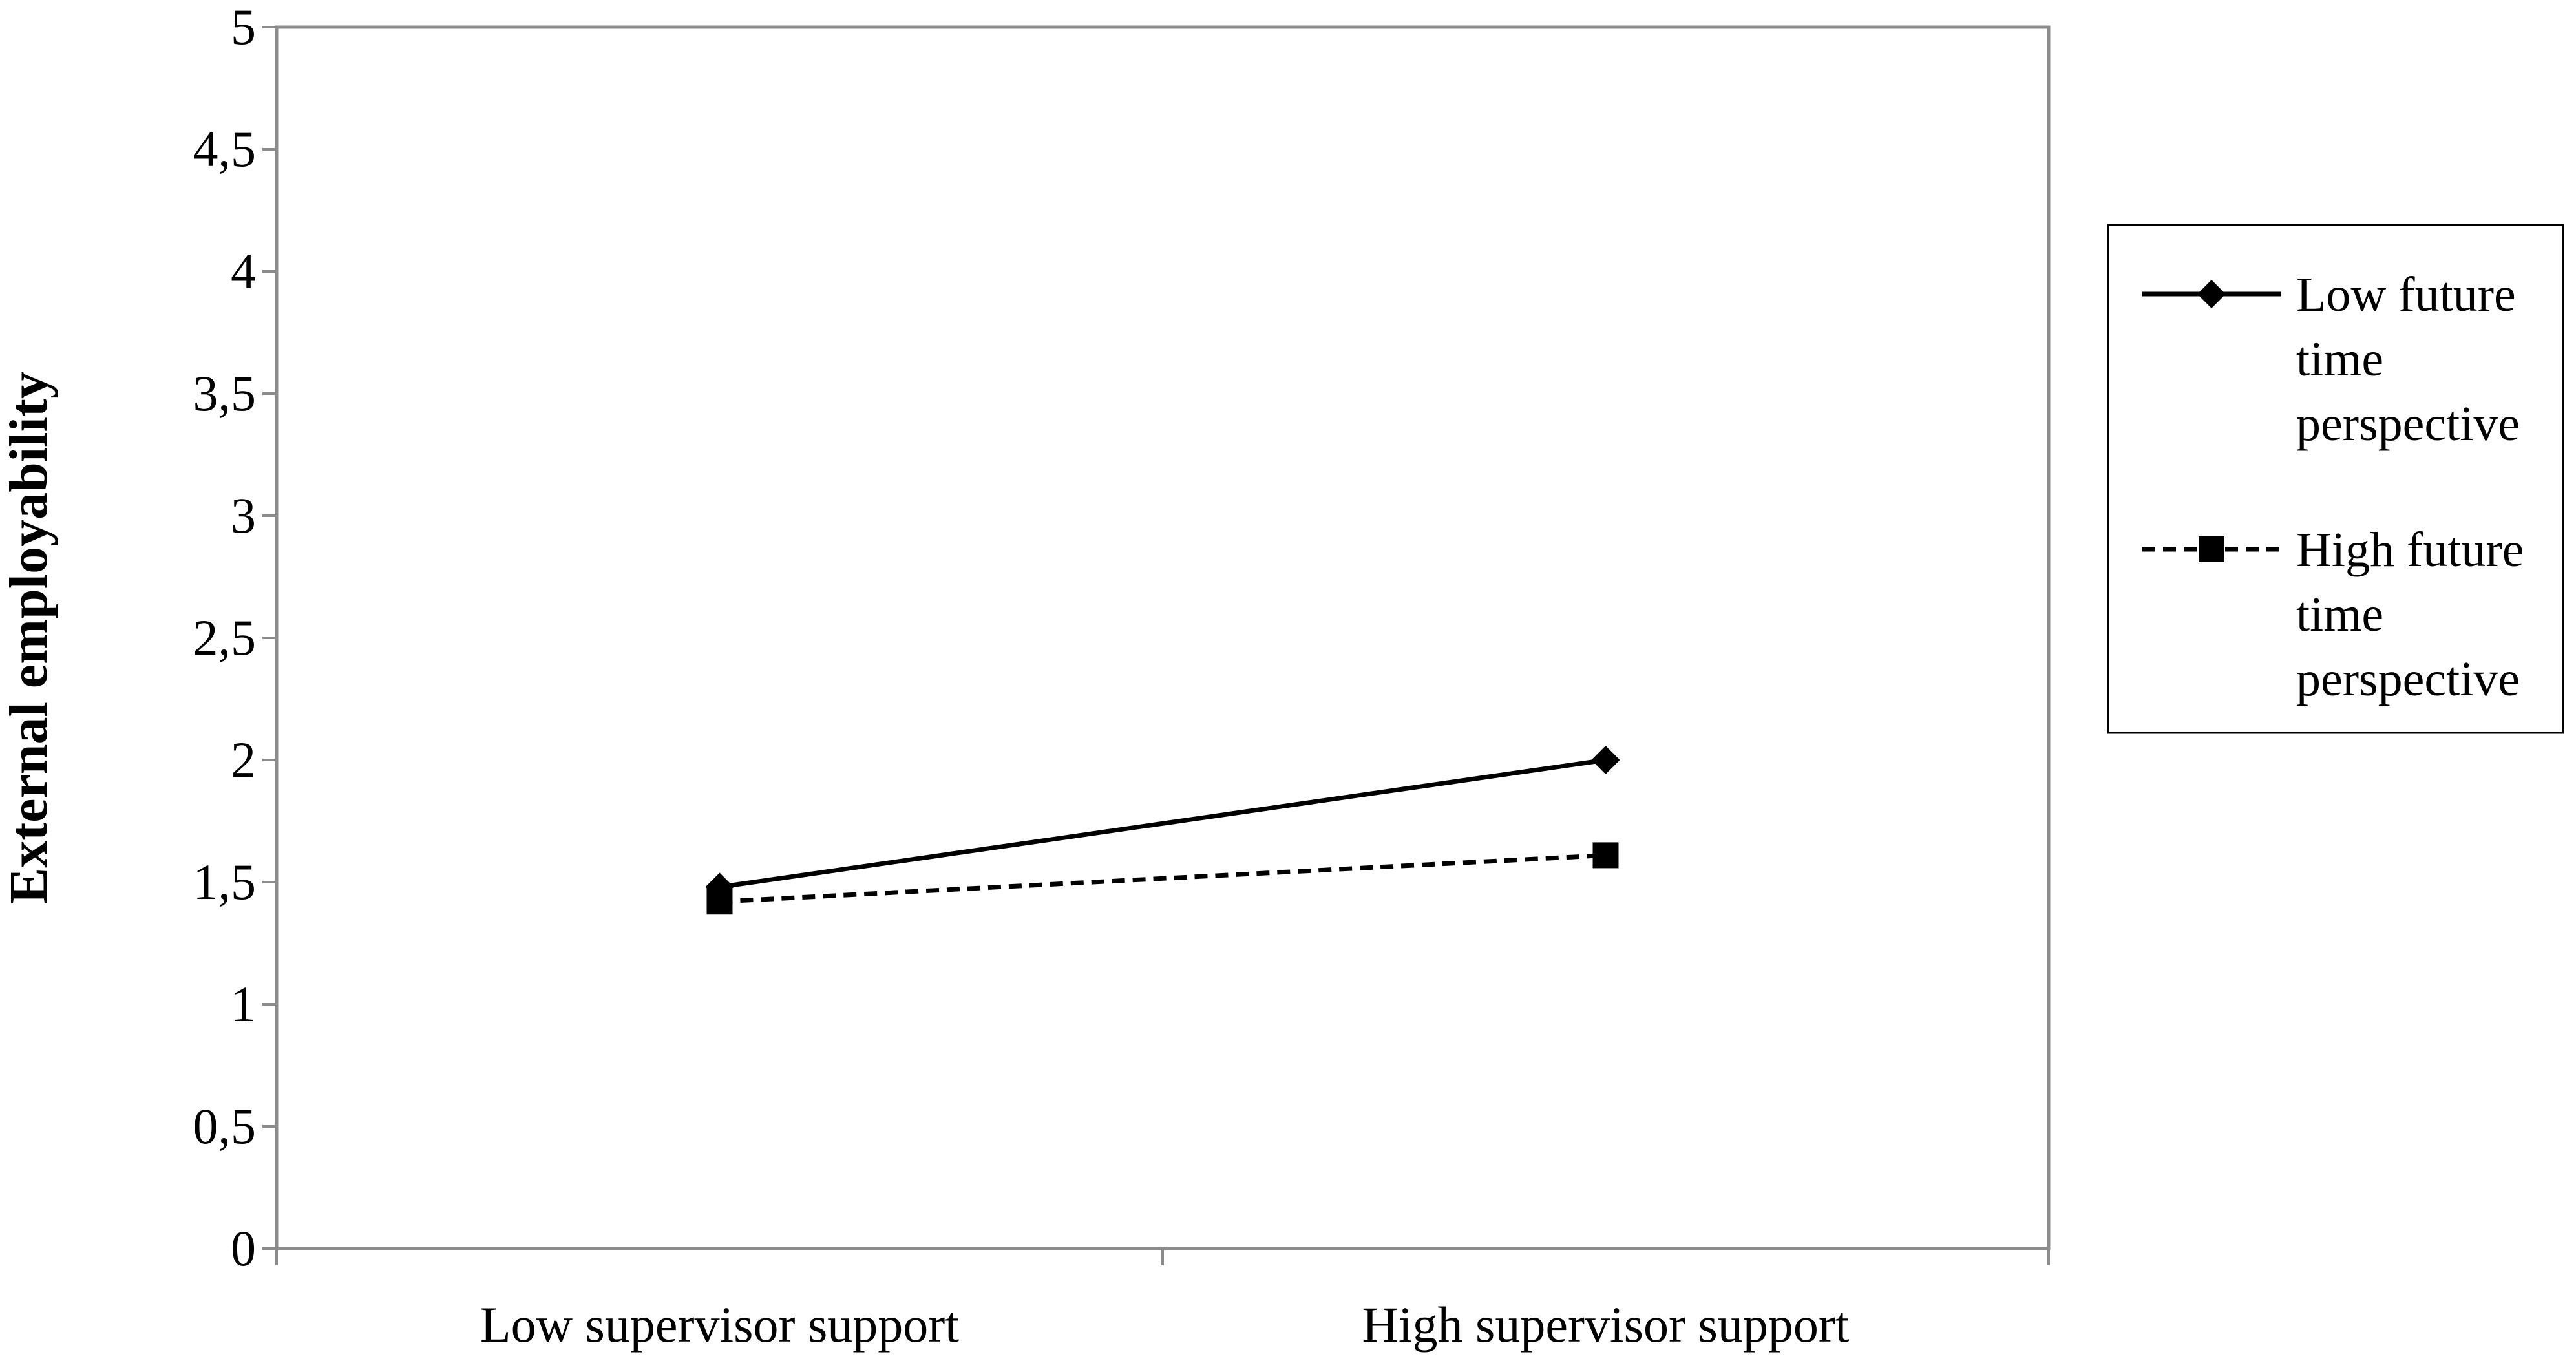 The height and width of the screenshot is (1361, 2576). I want to click on legend-label: Low future, so click(2406, 295).